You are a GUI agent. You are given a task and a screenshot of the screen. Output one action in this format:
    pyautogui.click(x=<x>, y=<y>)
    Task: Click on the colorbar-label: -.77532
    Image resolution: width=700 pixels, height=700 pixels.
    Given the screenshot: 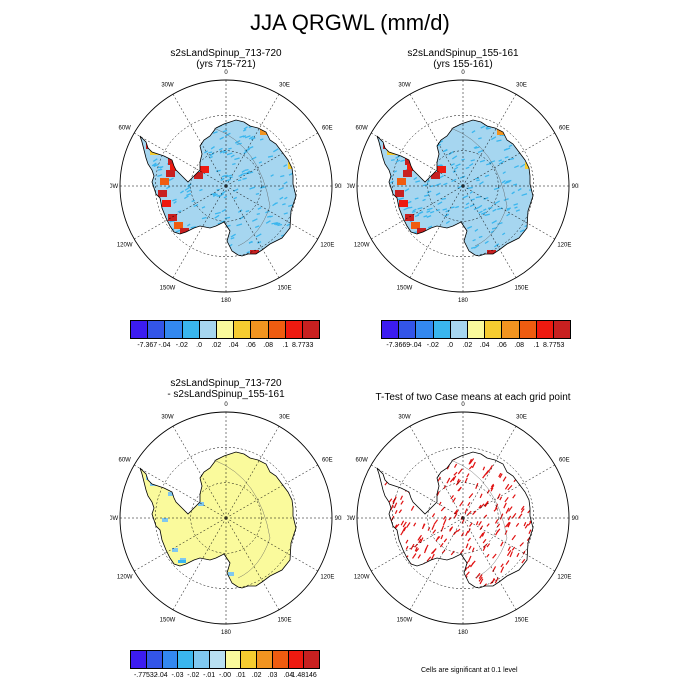 What is the action you would take?
    pyautogui.click(x=145, y=675)
    